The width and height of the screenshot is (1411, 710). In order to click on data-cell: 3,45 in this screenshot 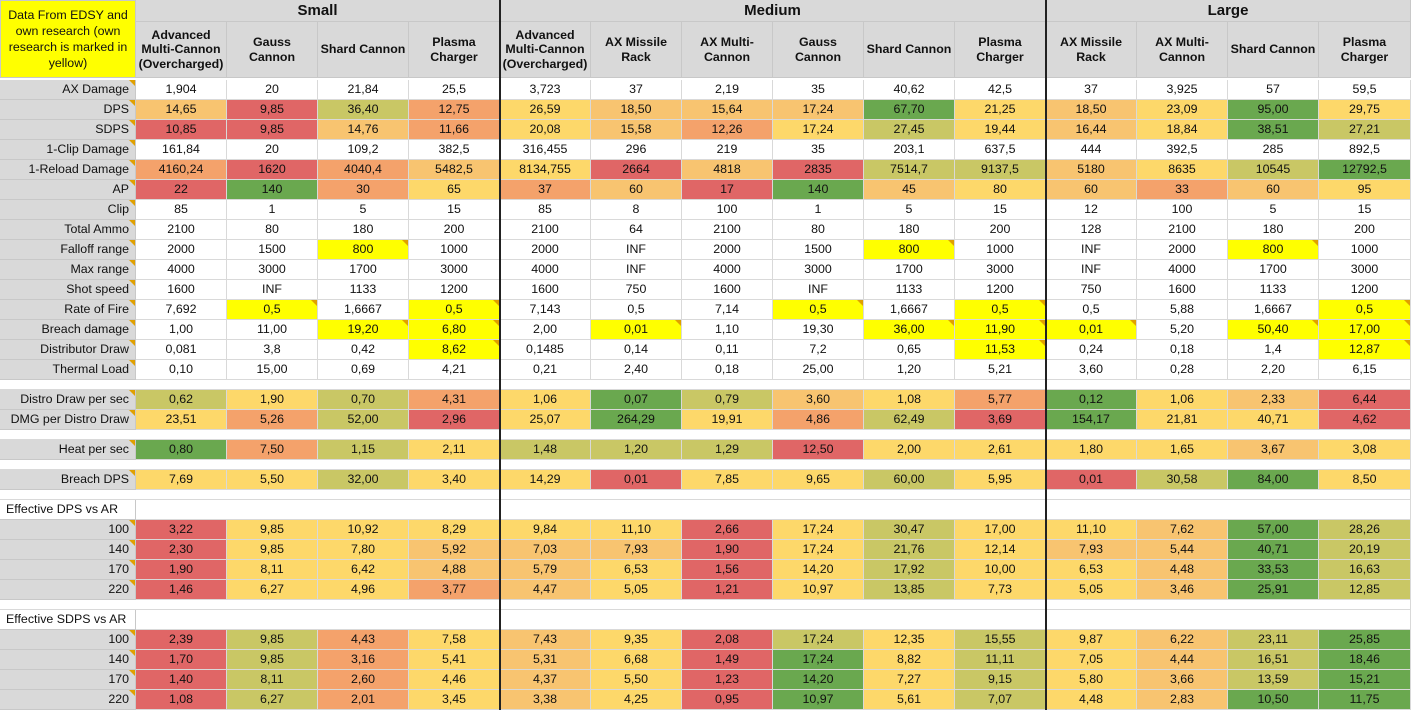, I will do `click(454, 700)`.